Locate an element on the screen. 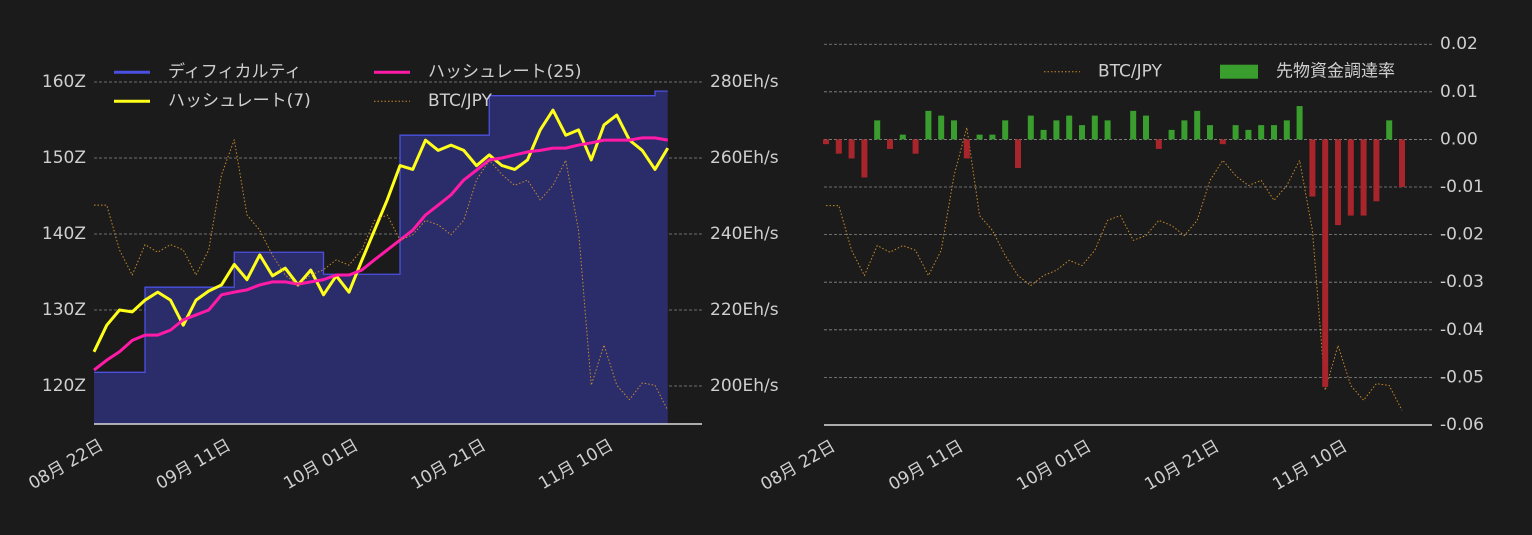  y-tick-label: 150Z is located at coordinates (64, 158).